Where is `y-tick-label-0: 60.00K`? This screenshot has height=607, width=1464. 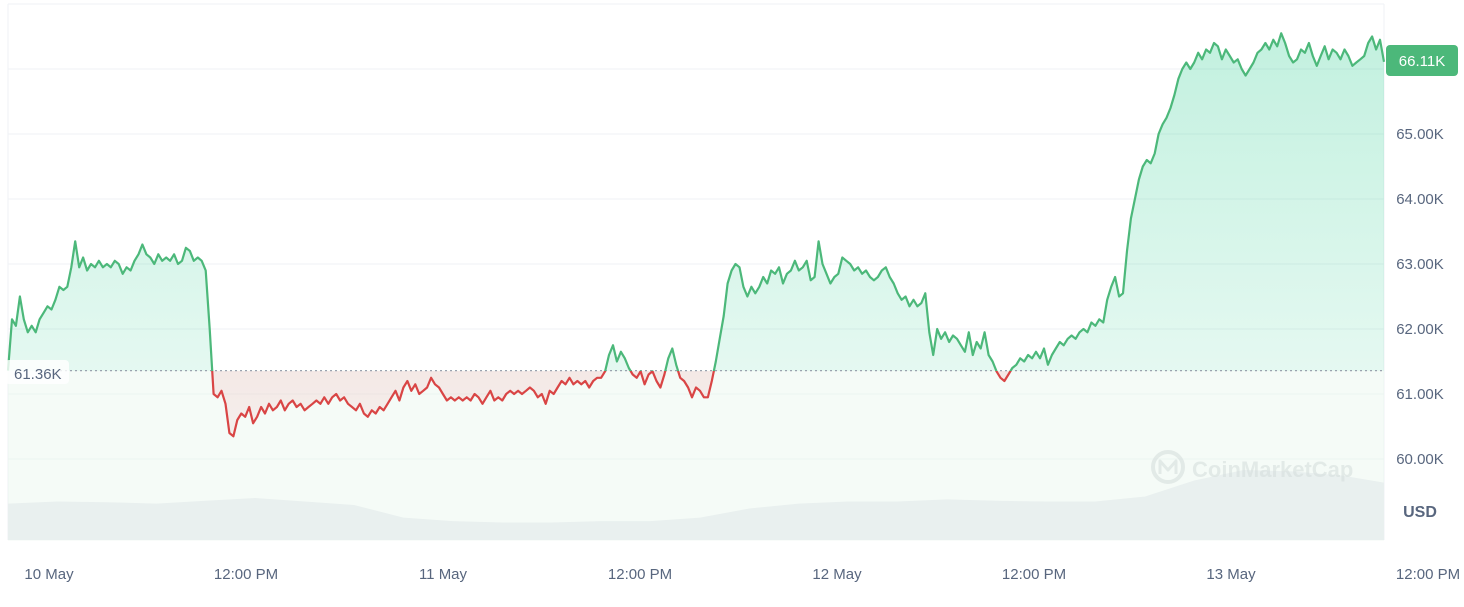
y-tick-label-0: 60.00K is located at coordinates (1420, 459).